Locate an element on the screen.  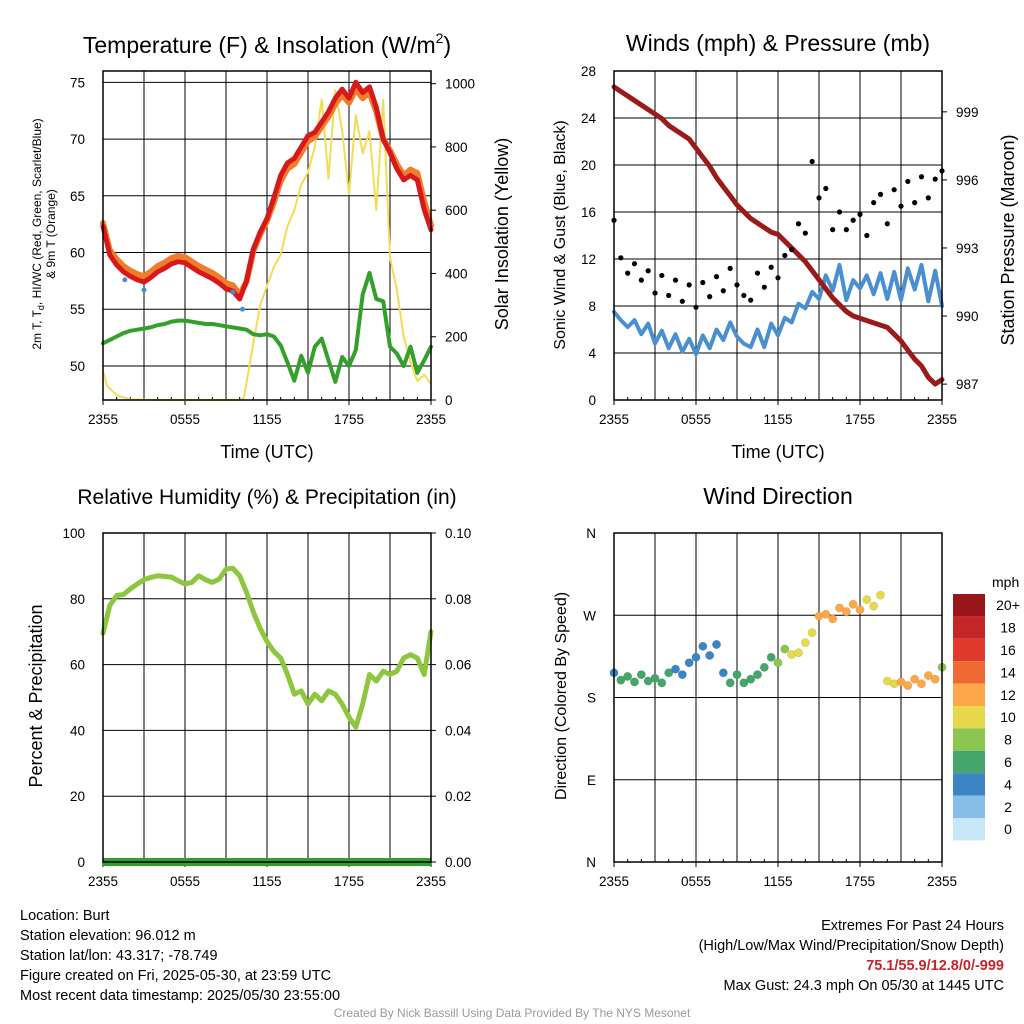
colorbar: 20+ 18 16 14 12 10 8 6 4 2 0 is located at coordinates (986, 717).